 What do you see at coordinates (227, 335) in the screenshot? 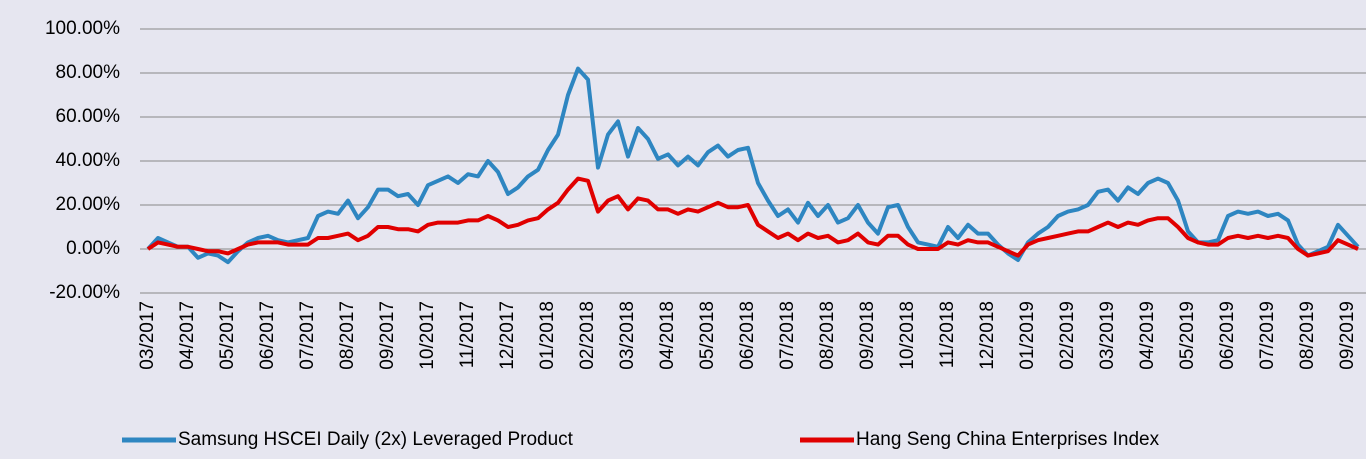
I see `x-tick-label: 05/2017` at bounding box center [227, 335].